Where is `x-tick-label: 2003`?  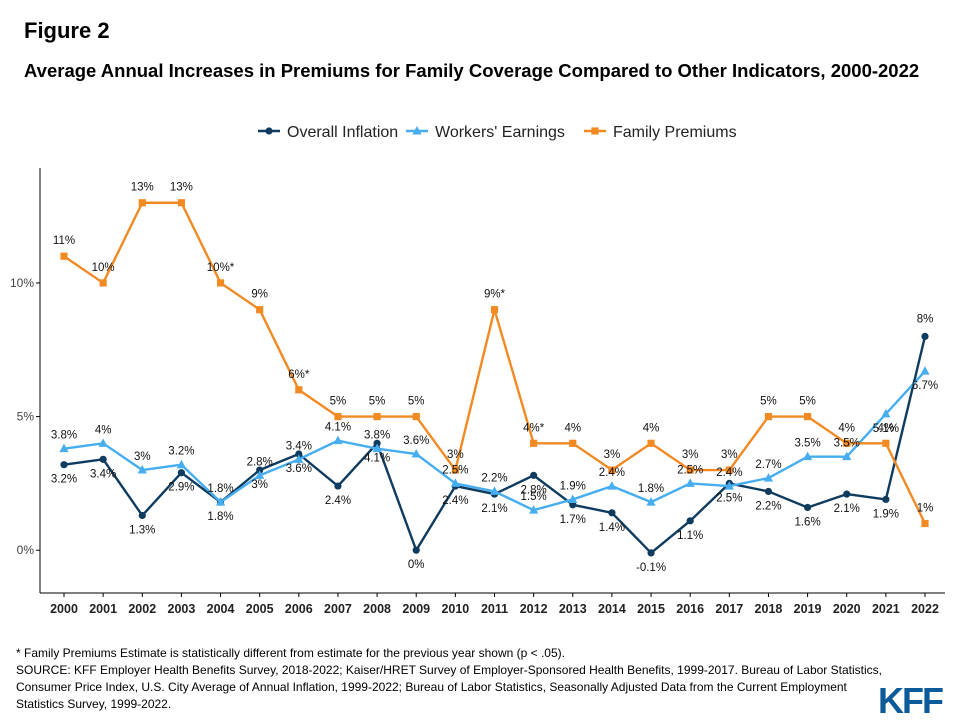
x-tick-label: 2003 is located at coordinates (182, 609).